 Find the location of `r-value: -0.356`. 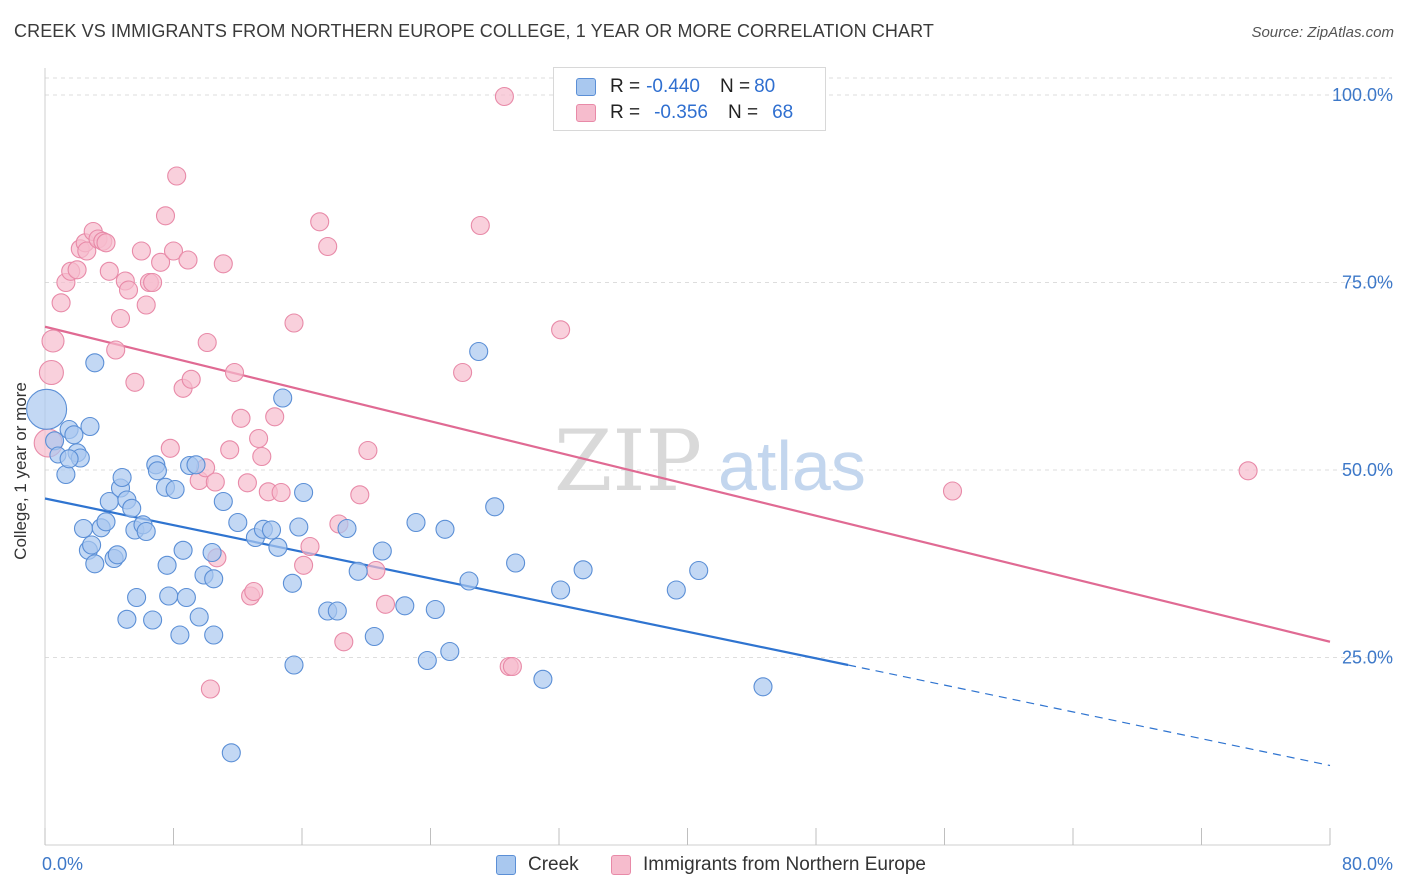

r-value: -0.356 is located at coordinates (681, 112).